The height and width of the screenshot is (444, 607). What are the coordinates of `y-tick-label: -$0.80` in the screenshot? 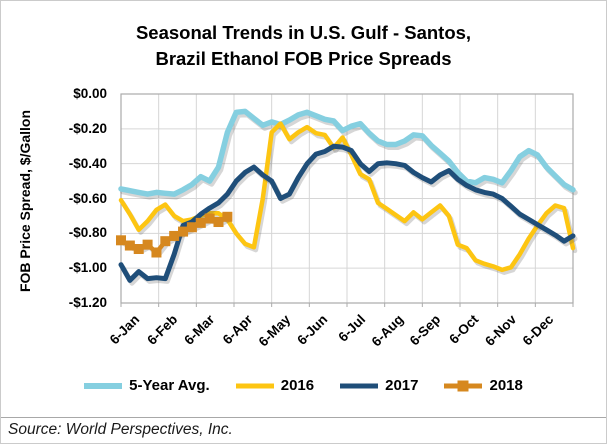 It's located at (87, 233).